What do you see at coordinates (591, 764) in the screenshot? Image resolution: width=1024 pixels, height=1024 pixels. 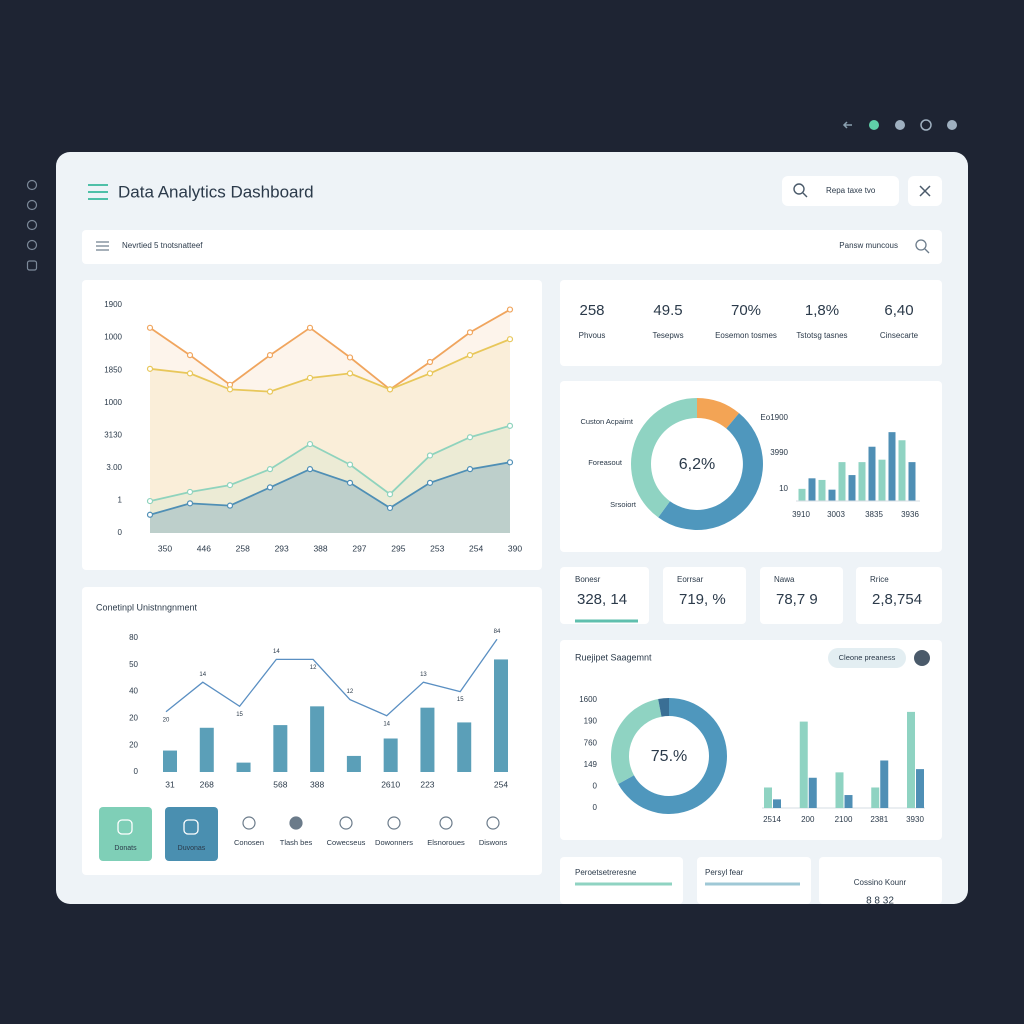 I see `y-tick-label: 149` at bounding box center [591, 764].